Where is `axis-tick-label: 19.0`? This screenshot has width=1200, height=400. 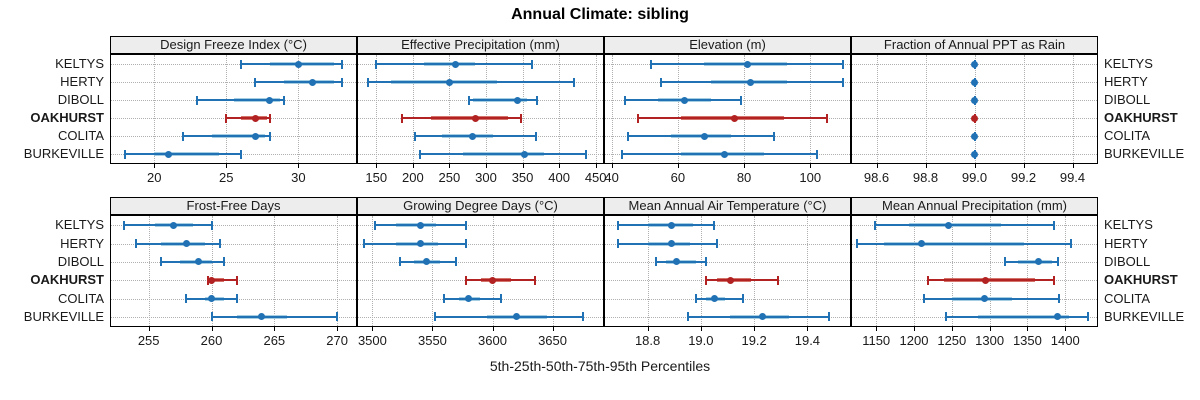 axis-tick-label: 19.0 is located at coordinates (701, 340).